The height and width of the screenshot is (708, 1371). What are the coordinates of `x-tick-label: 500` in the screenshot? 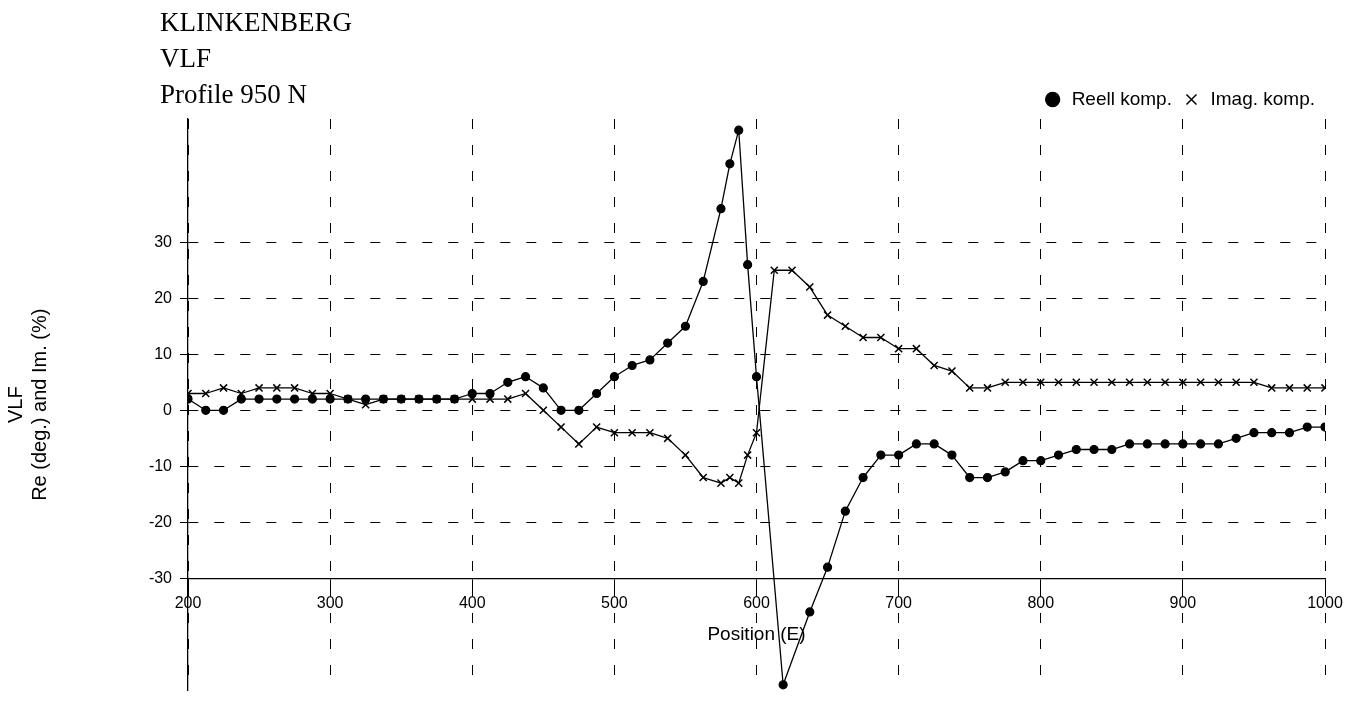 It's located at (614, 603).